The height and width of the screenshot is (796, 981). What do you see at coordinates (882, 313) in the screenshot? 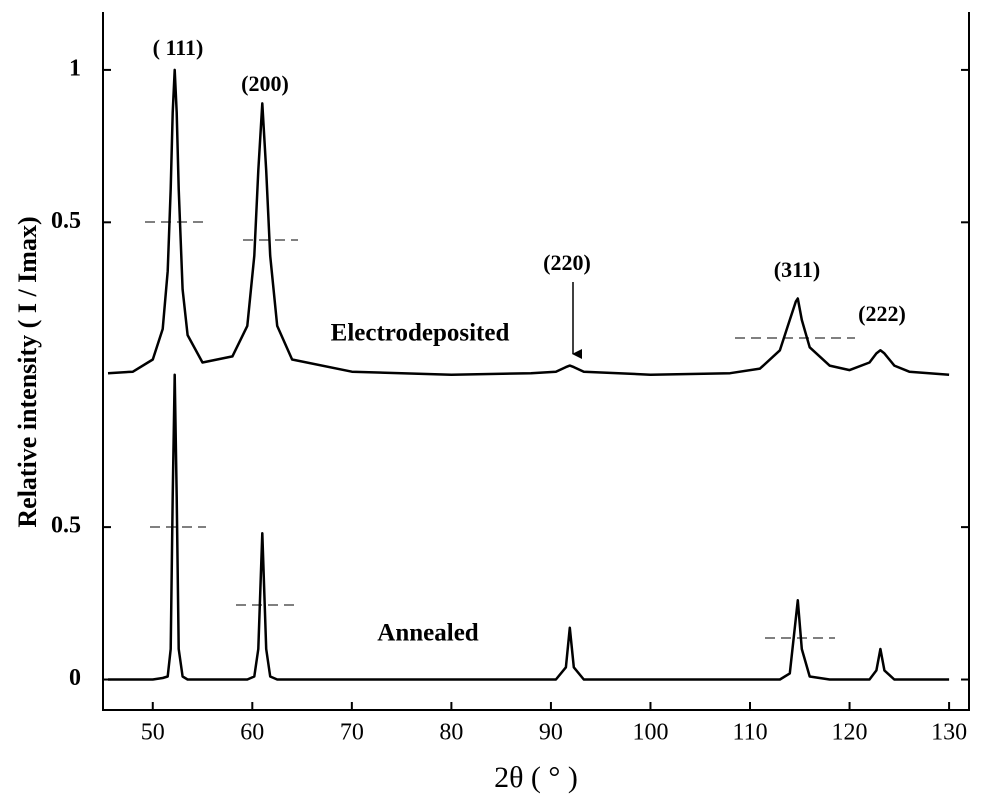
I see `peak-label: (222)` at bounding box center [882, 313].